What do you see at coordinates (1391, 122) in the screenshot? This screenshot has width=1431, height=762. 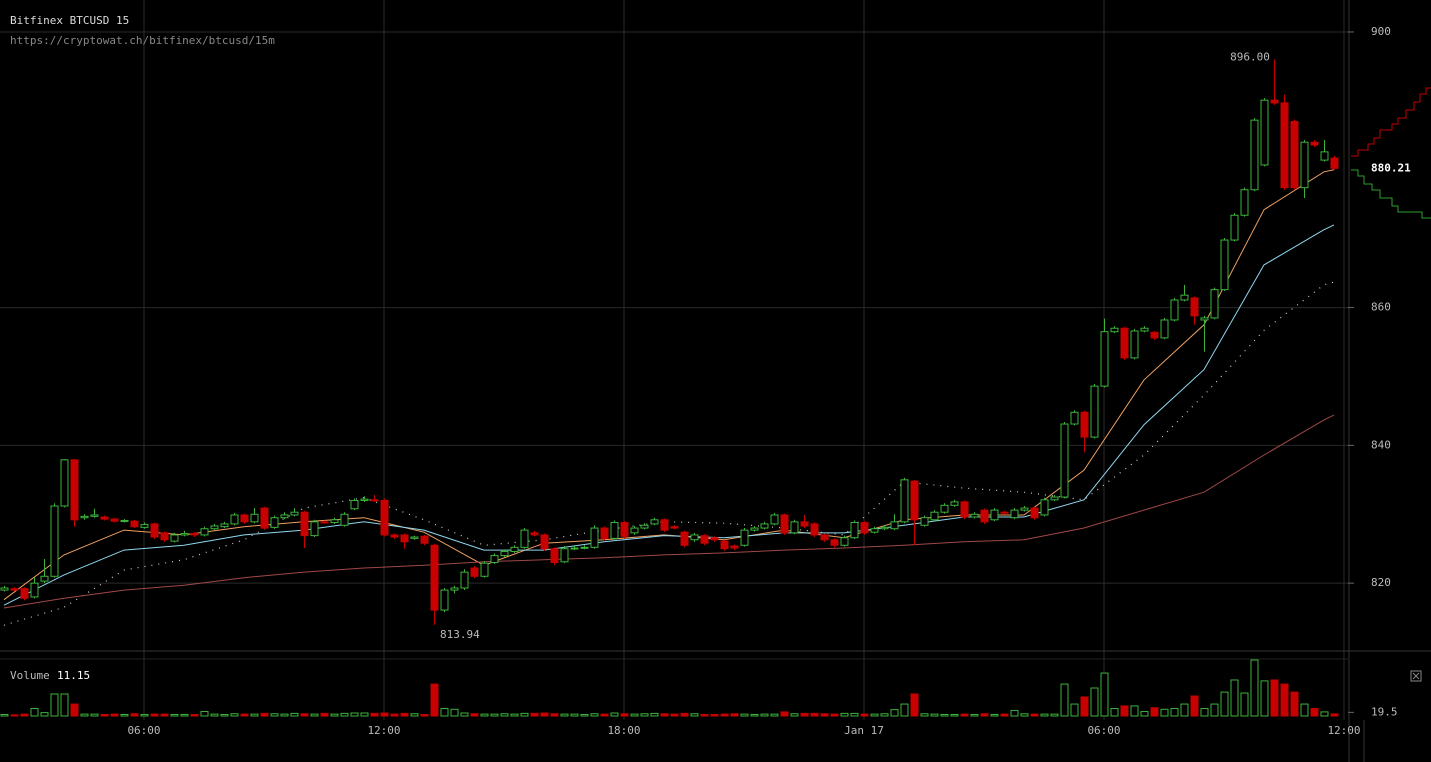 I see `depth-asks` at bounding box center [1391, 122].